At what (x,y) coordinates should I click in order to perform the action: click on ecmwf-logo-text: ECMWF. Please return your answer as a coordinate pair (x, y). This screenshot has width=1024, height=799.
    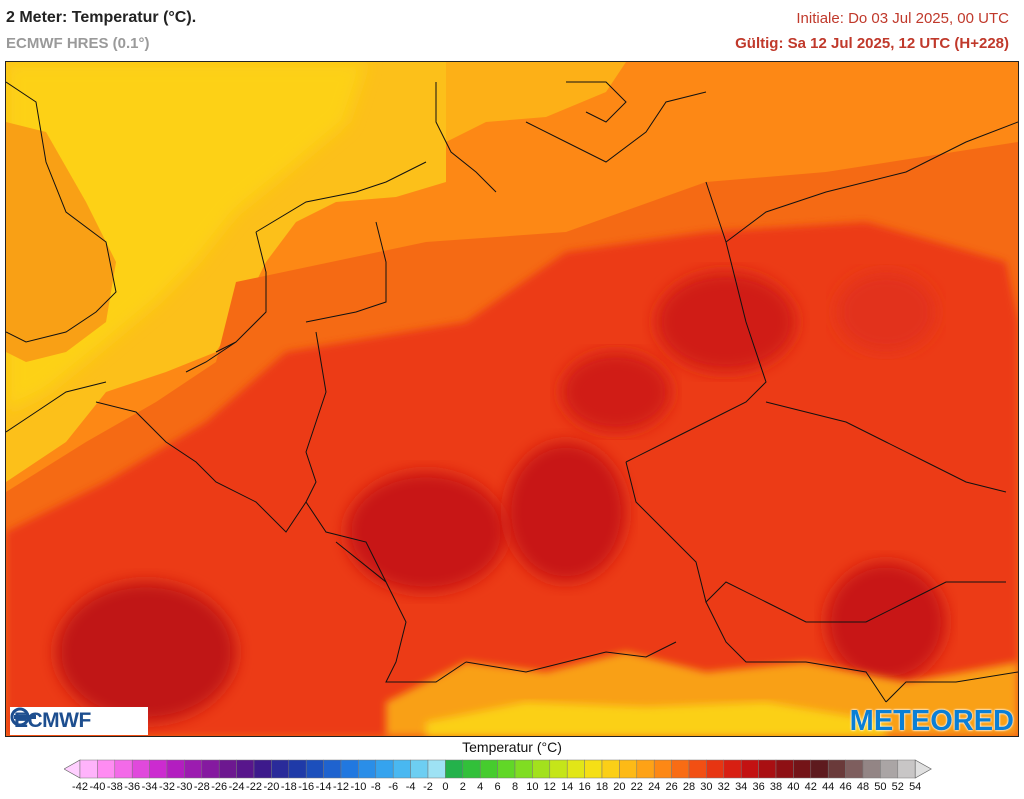
    Looking at the image, I should click on (52, 720).